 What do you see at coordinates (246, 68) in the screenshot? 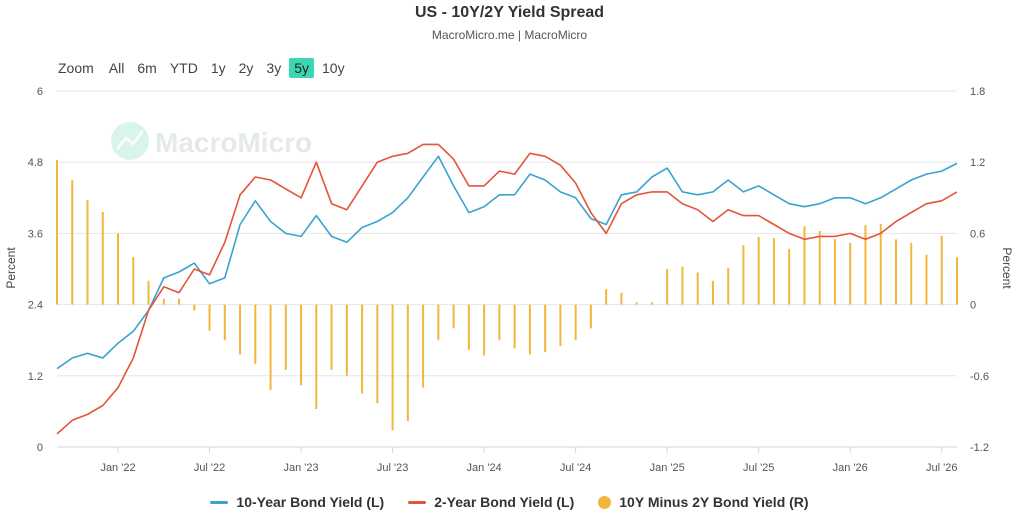
I see `range-button-2y: 2y` at bounding box center [246, 68].